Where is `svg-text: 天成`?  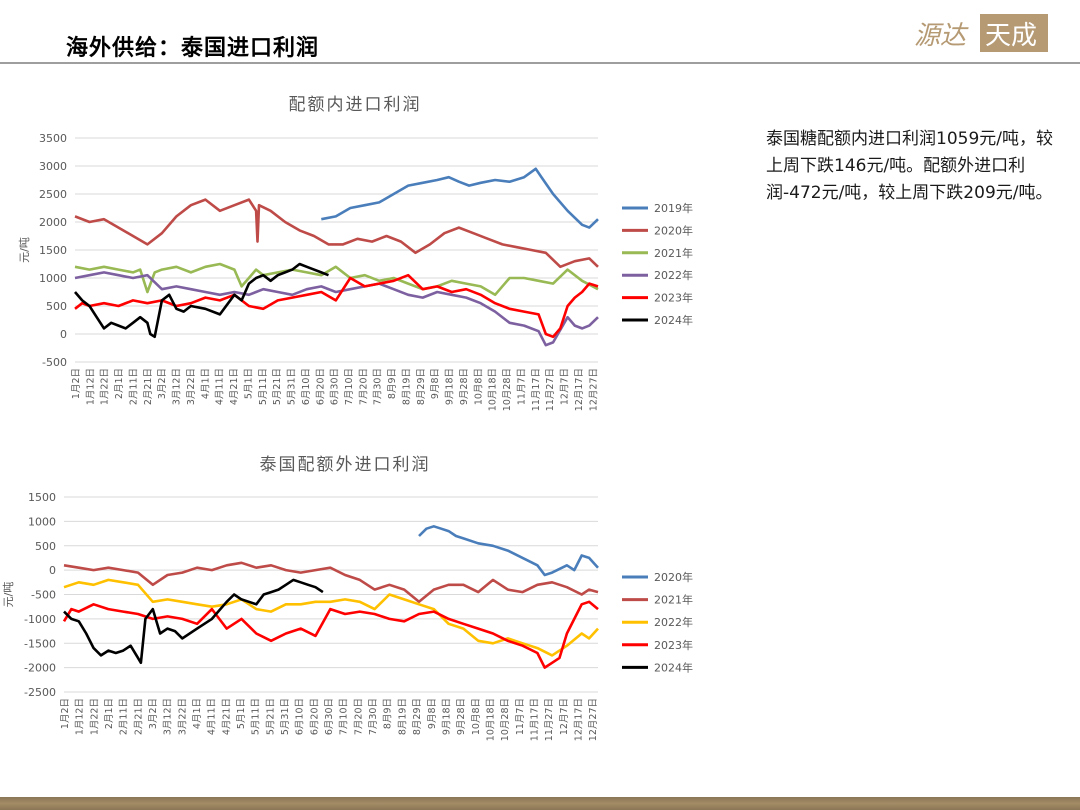
svg-text: 天成 is located at coordinates (1011, 36).